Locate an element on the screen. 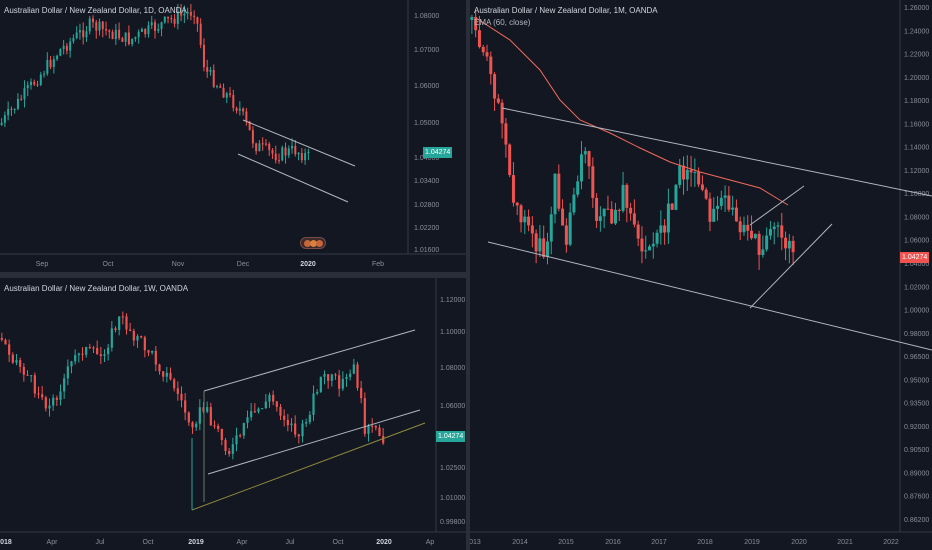 The width and height of the screenshot is (932, 550). pane-divider-vertical is located at coordinates (468, 275).